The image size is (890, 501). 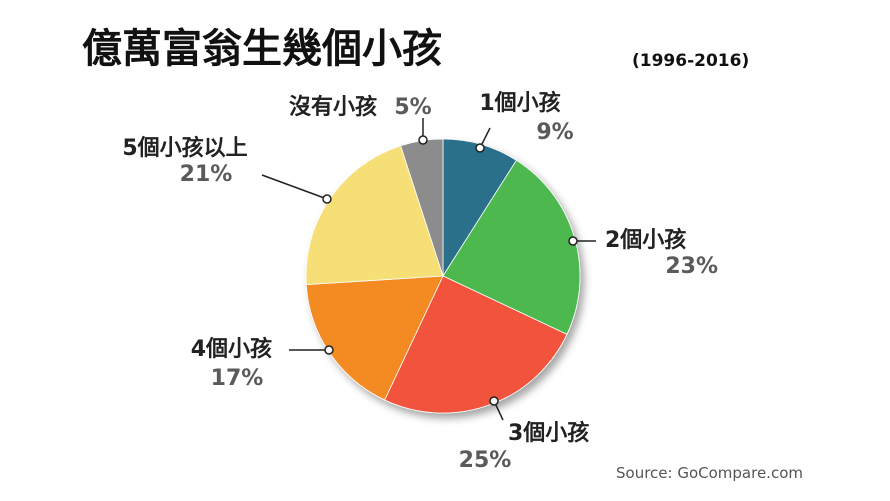 I want to click on source-note: Source: GoCompare.com, so click(x=709, y=473).